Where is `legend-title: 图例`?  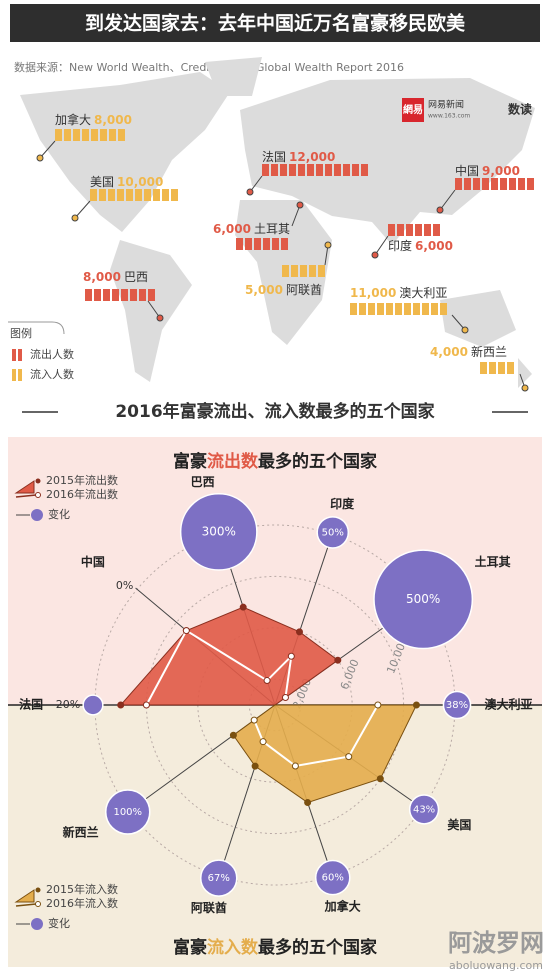
legend-title: 图例 is located at coordinates (21, 333).